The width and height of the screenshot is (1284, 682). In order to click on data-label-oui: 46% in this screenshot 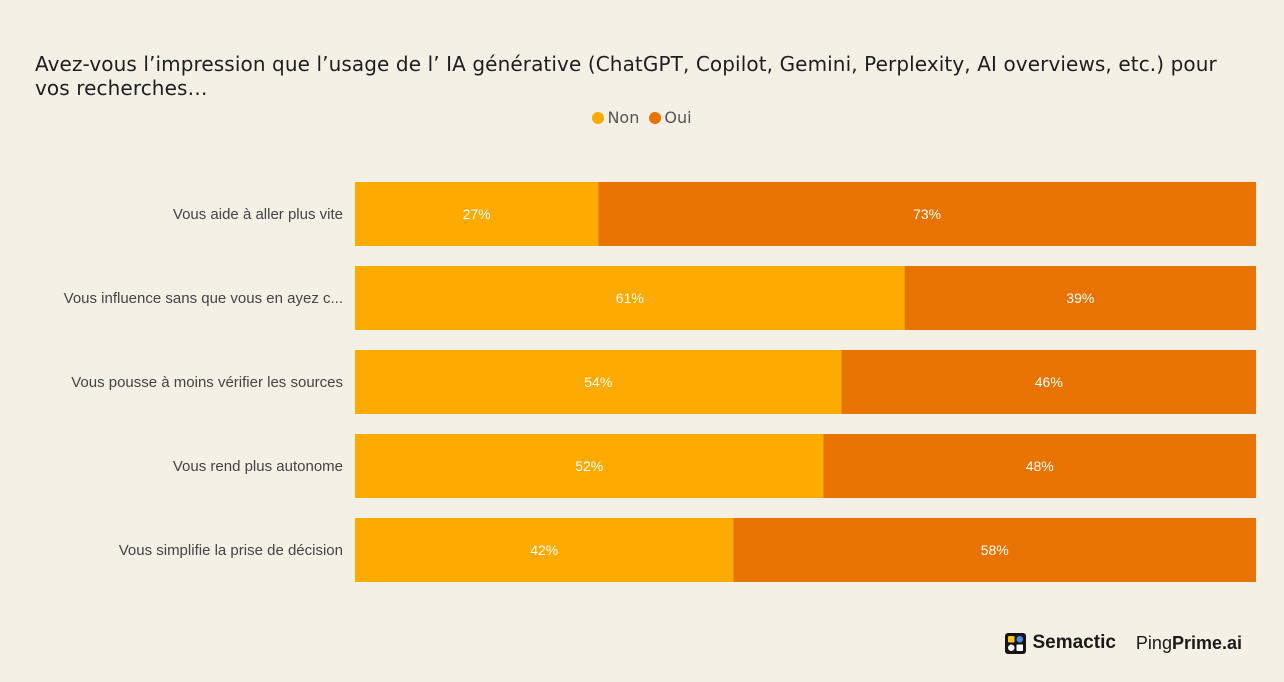, I will do `click(1049, 382)`.